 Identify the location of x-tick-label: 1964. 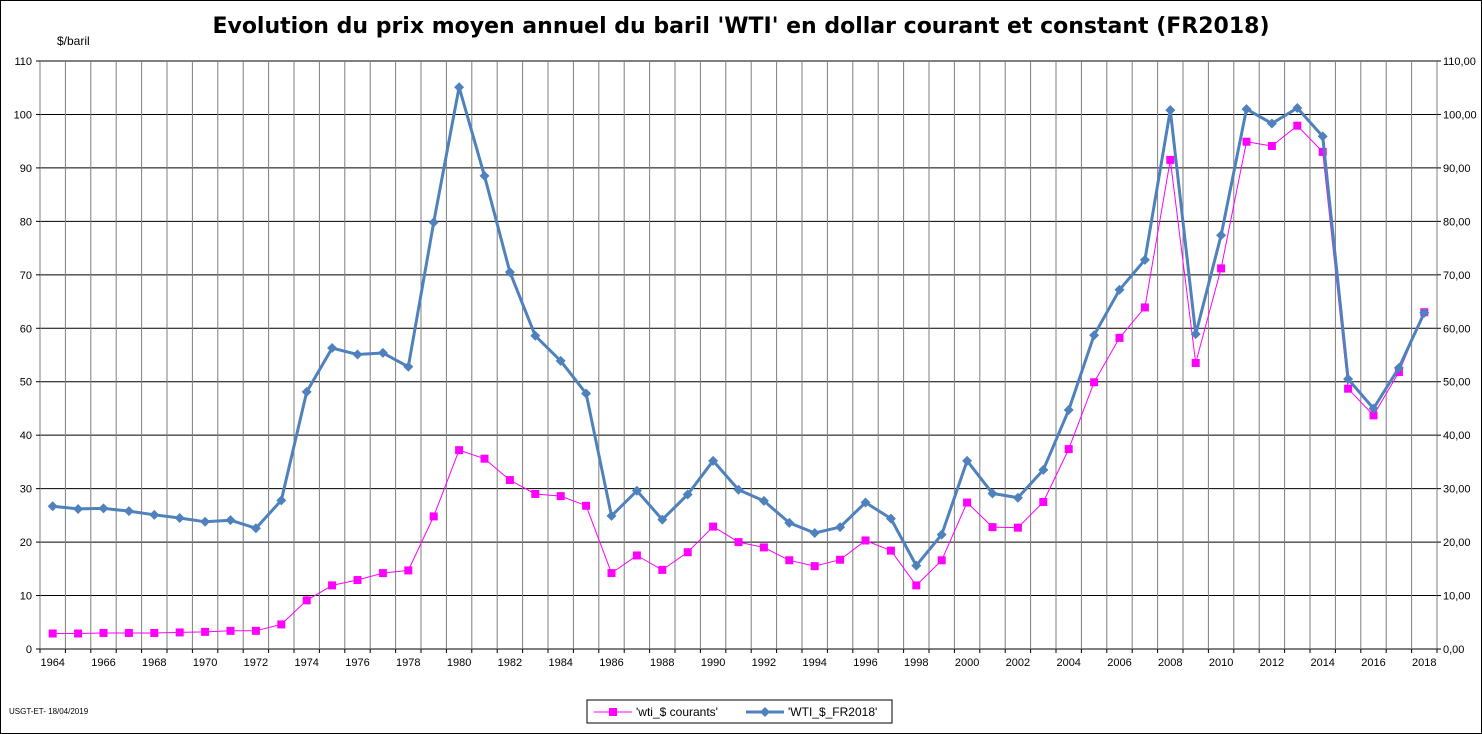
(52, 663).